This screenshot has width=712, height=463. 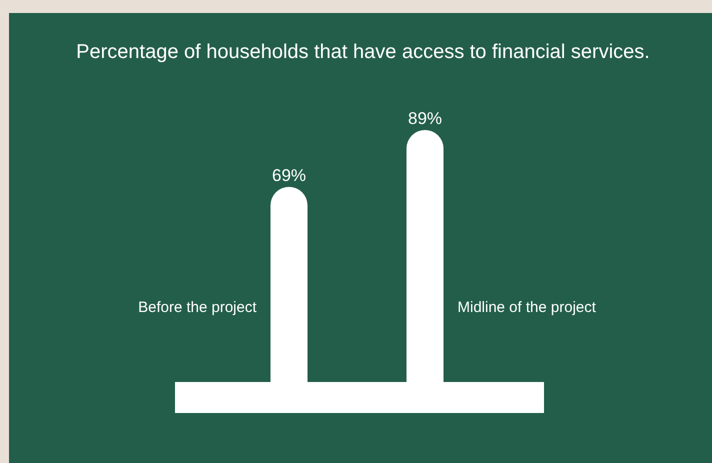 What do you see at coordinates (198, 307) in the screenshot?
I see `x-tick-label: Before the project` at bounding box center [198, 307].